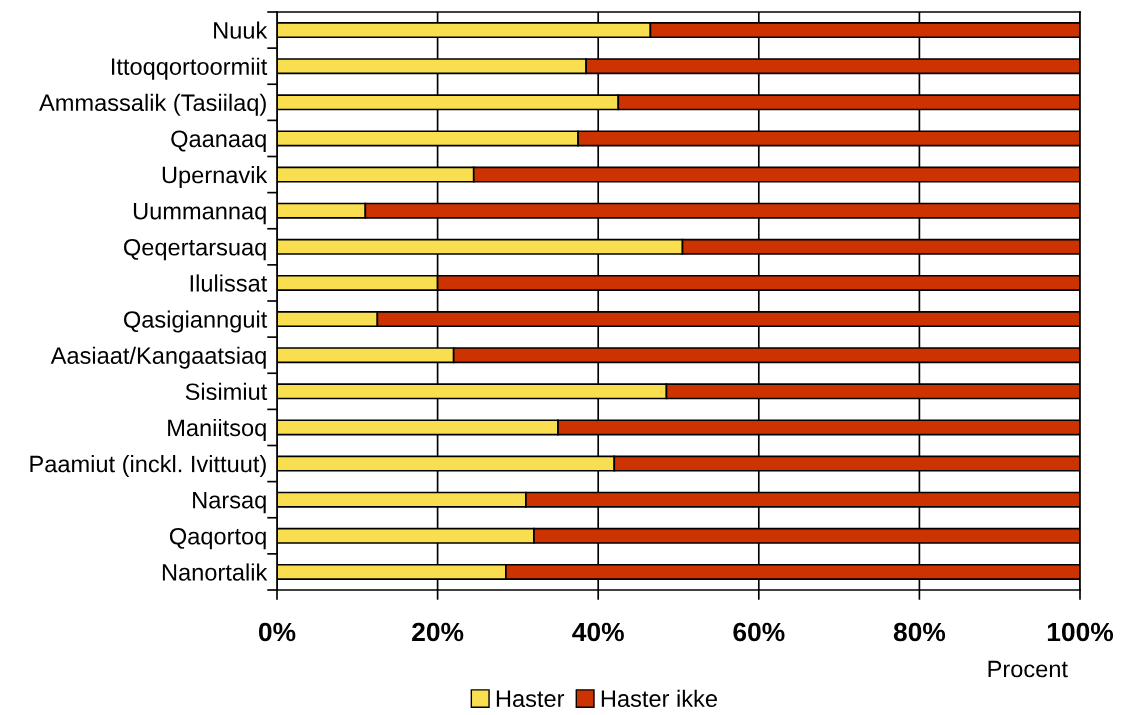  What do you see at coordinates (759, 632) in the screenshot?
I see `x-tick-label: 60%` at bounding box center [759, 632].